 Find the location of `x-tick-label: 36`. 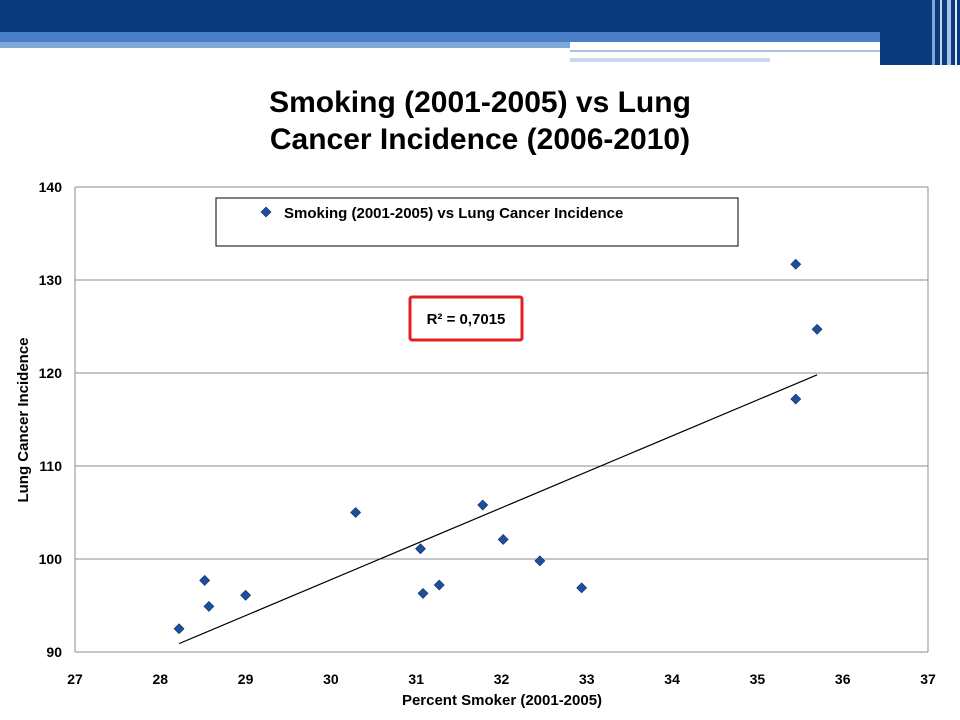

x-tick-label: 36 is located at coordinates (843, 679).